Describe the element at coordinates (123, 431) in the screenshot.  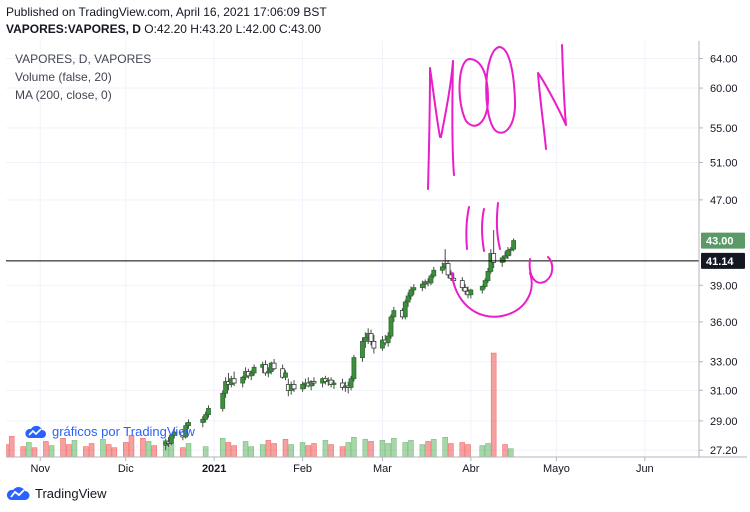
I see `watermark-text: gráficos por TradingView` at that location.